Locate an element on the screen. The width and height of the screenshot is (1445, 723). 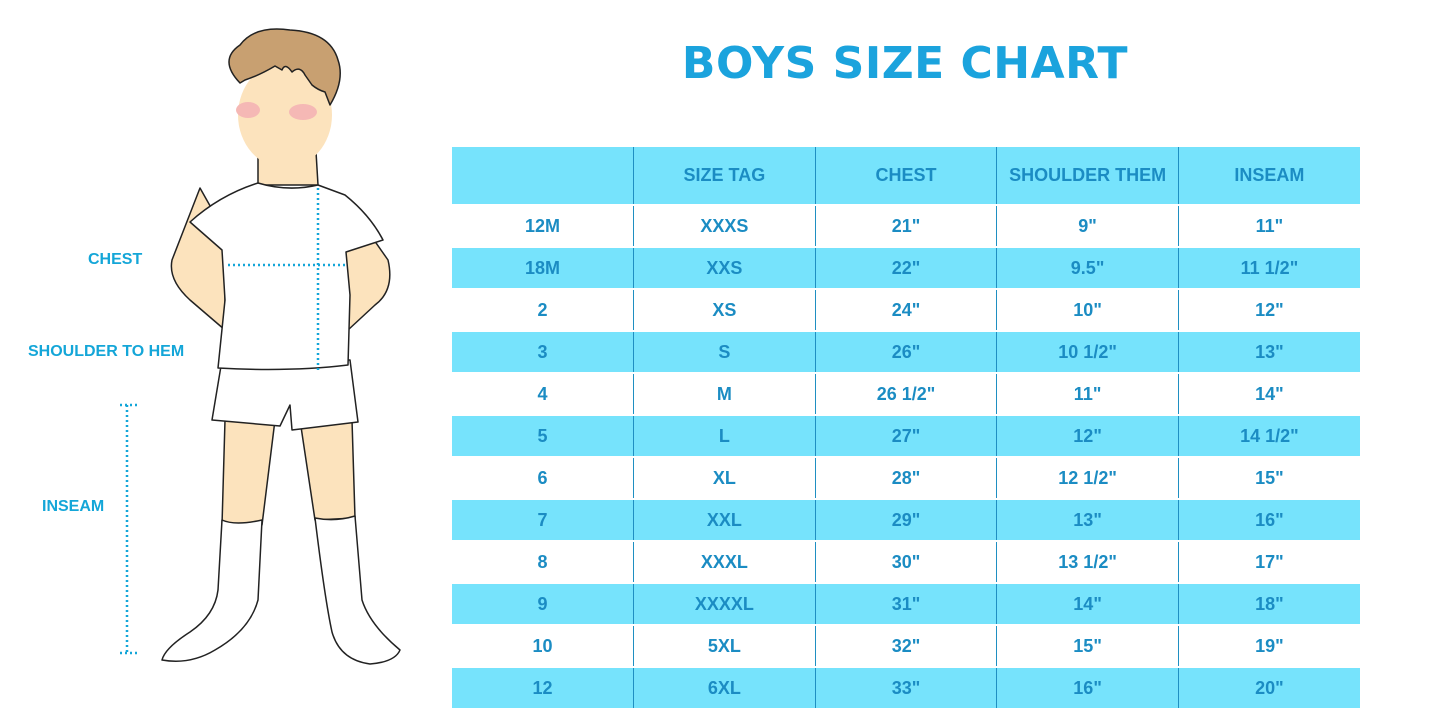
table-row: 9 XXXXL 31" 14" 18" is located at coordinates (906, 604).